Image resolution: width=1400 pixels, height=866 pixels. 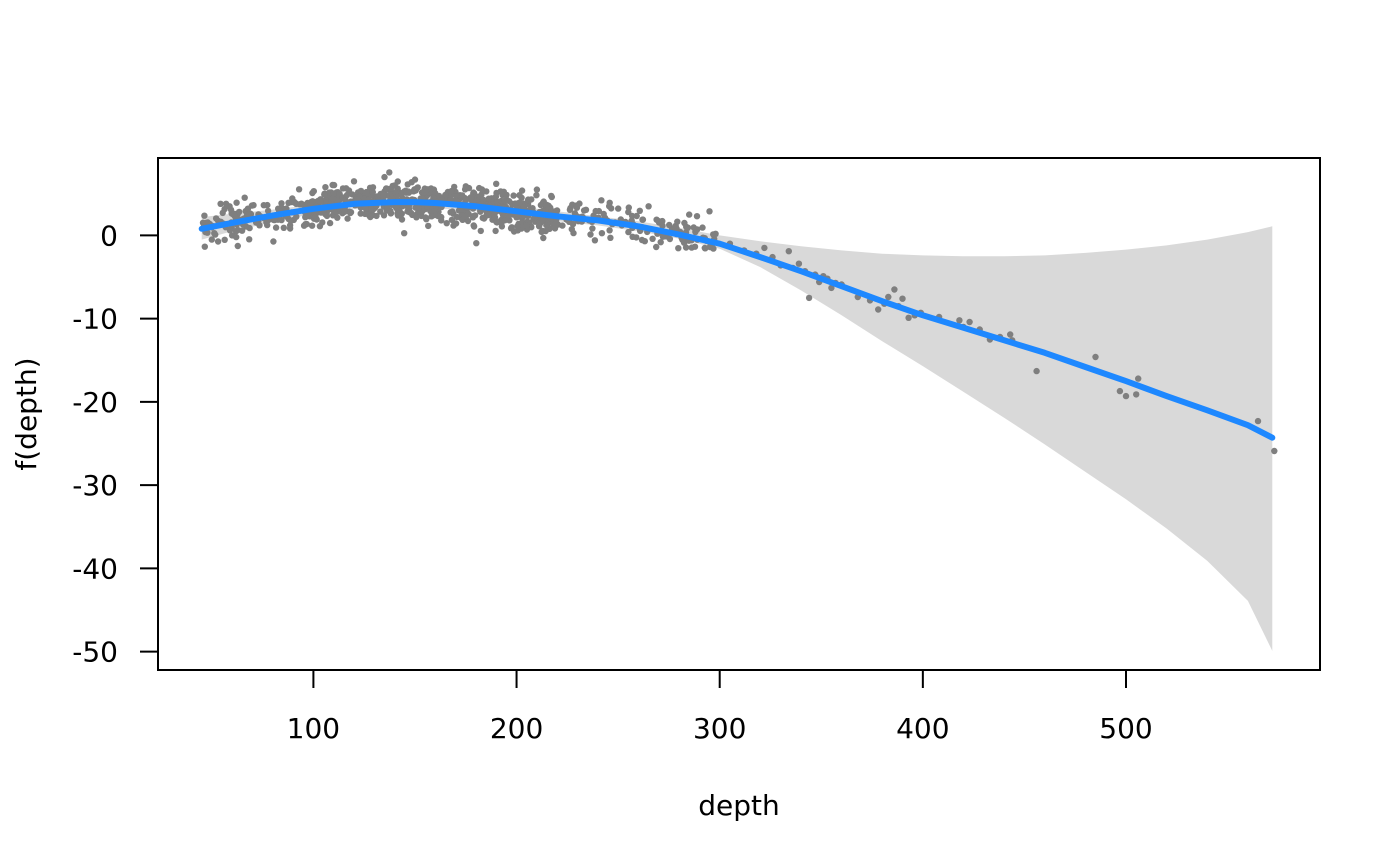 What do you see at coordinates (720, 707) in the screenshot?
I see `x-axis: 100 200 300 400 500` at bounding box center [720, 707].